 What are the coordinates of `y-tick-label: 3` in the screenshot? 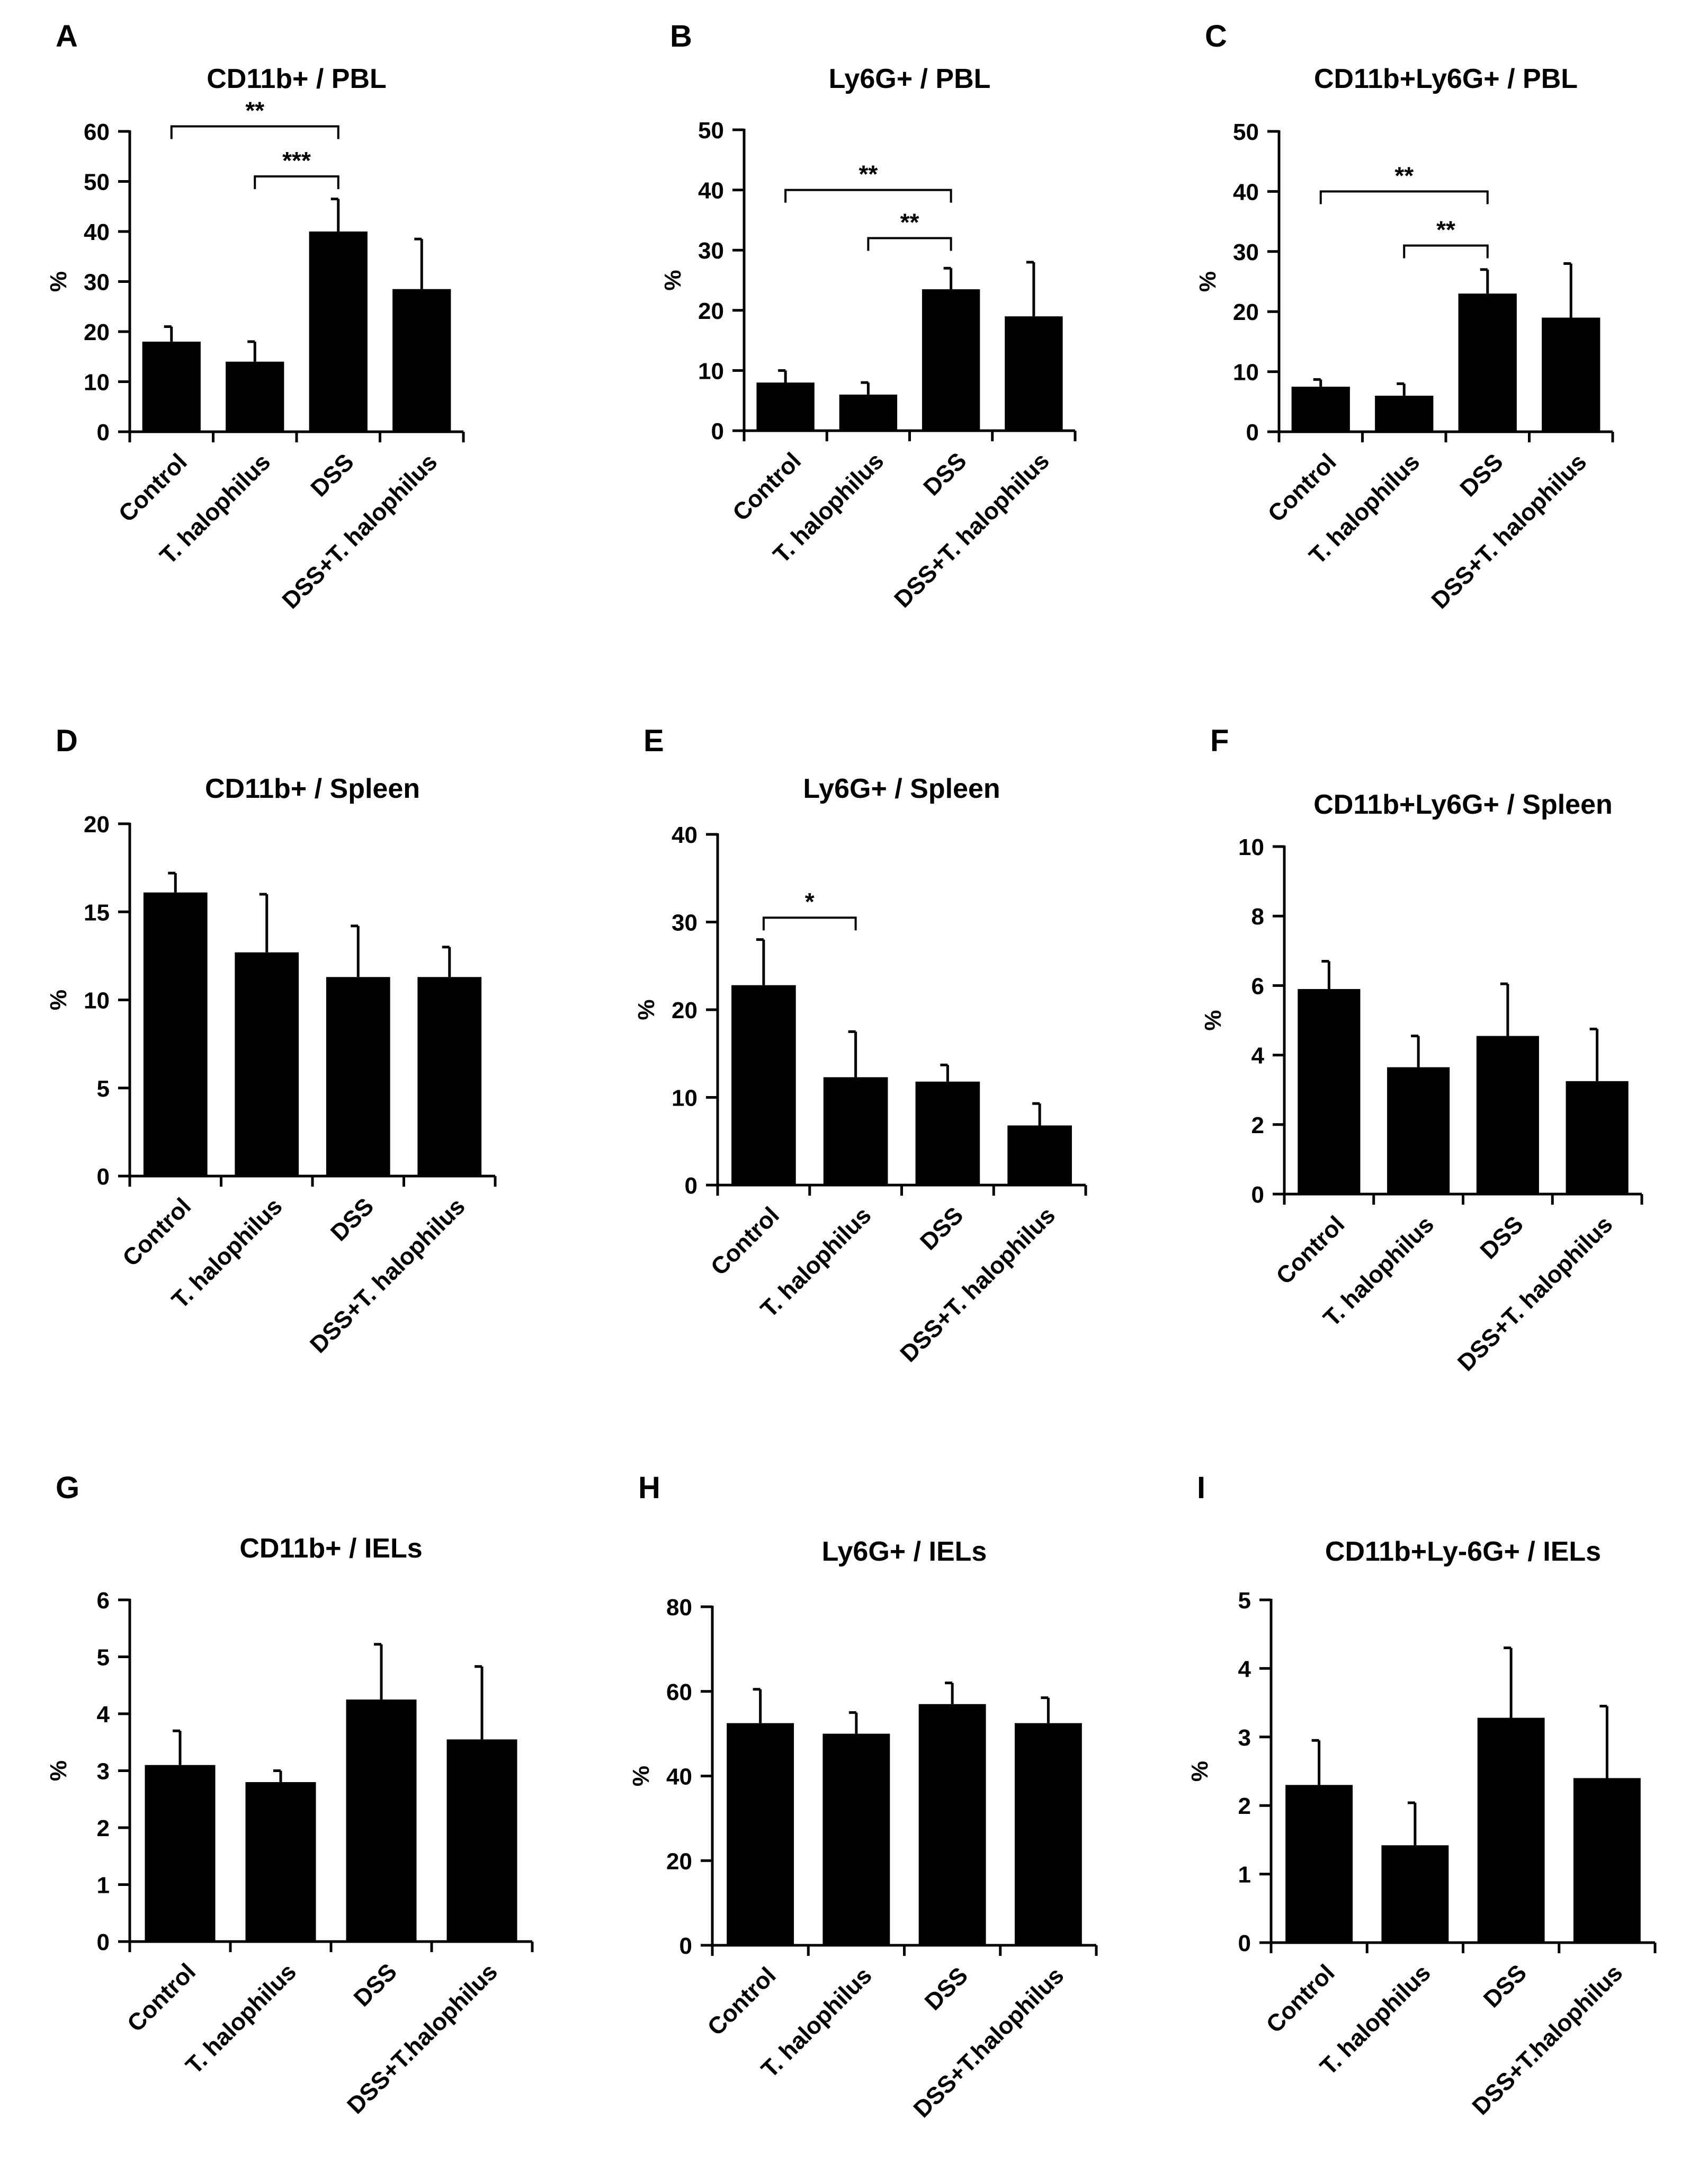 It's located at (103, 1772).